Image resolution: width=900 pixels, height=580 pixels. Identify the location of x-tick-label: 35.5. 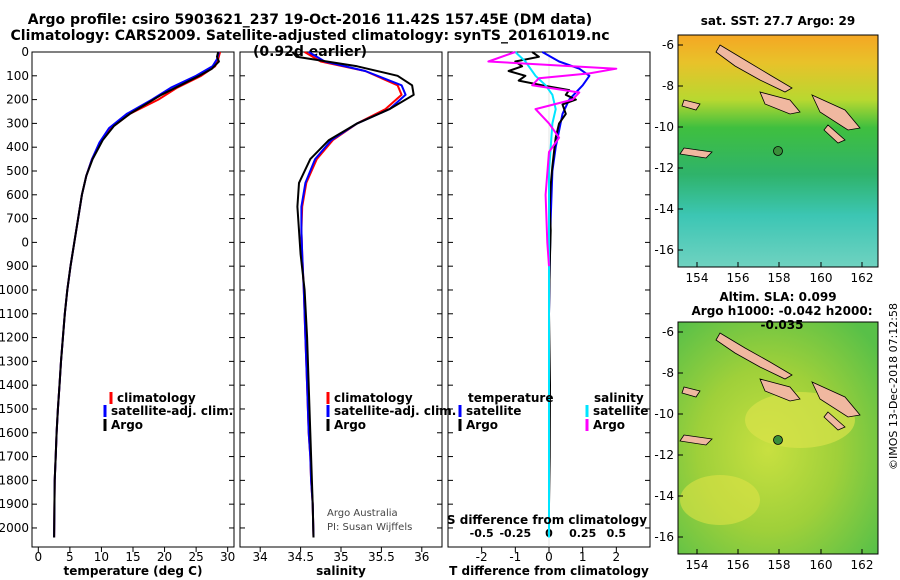
(381, 557).